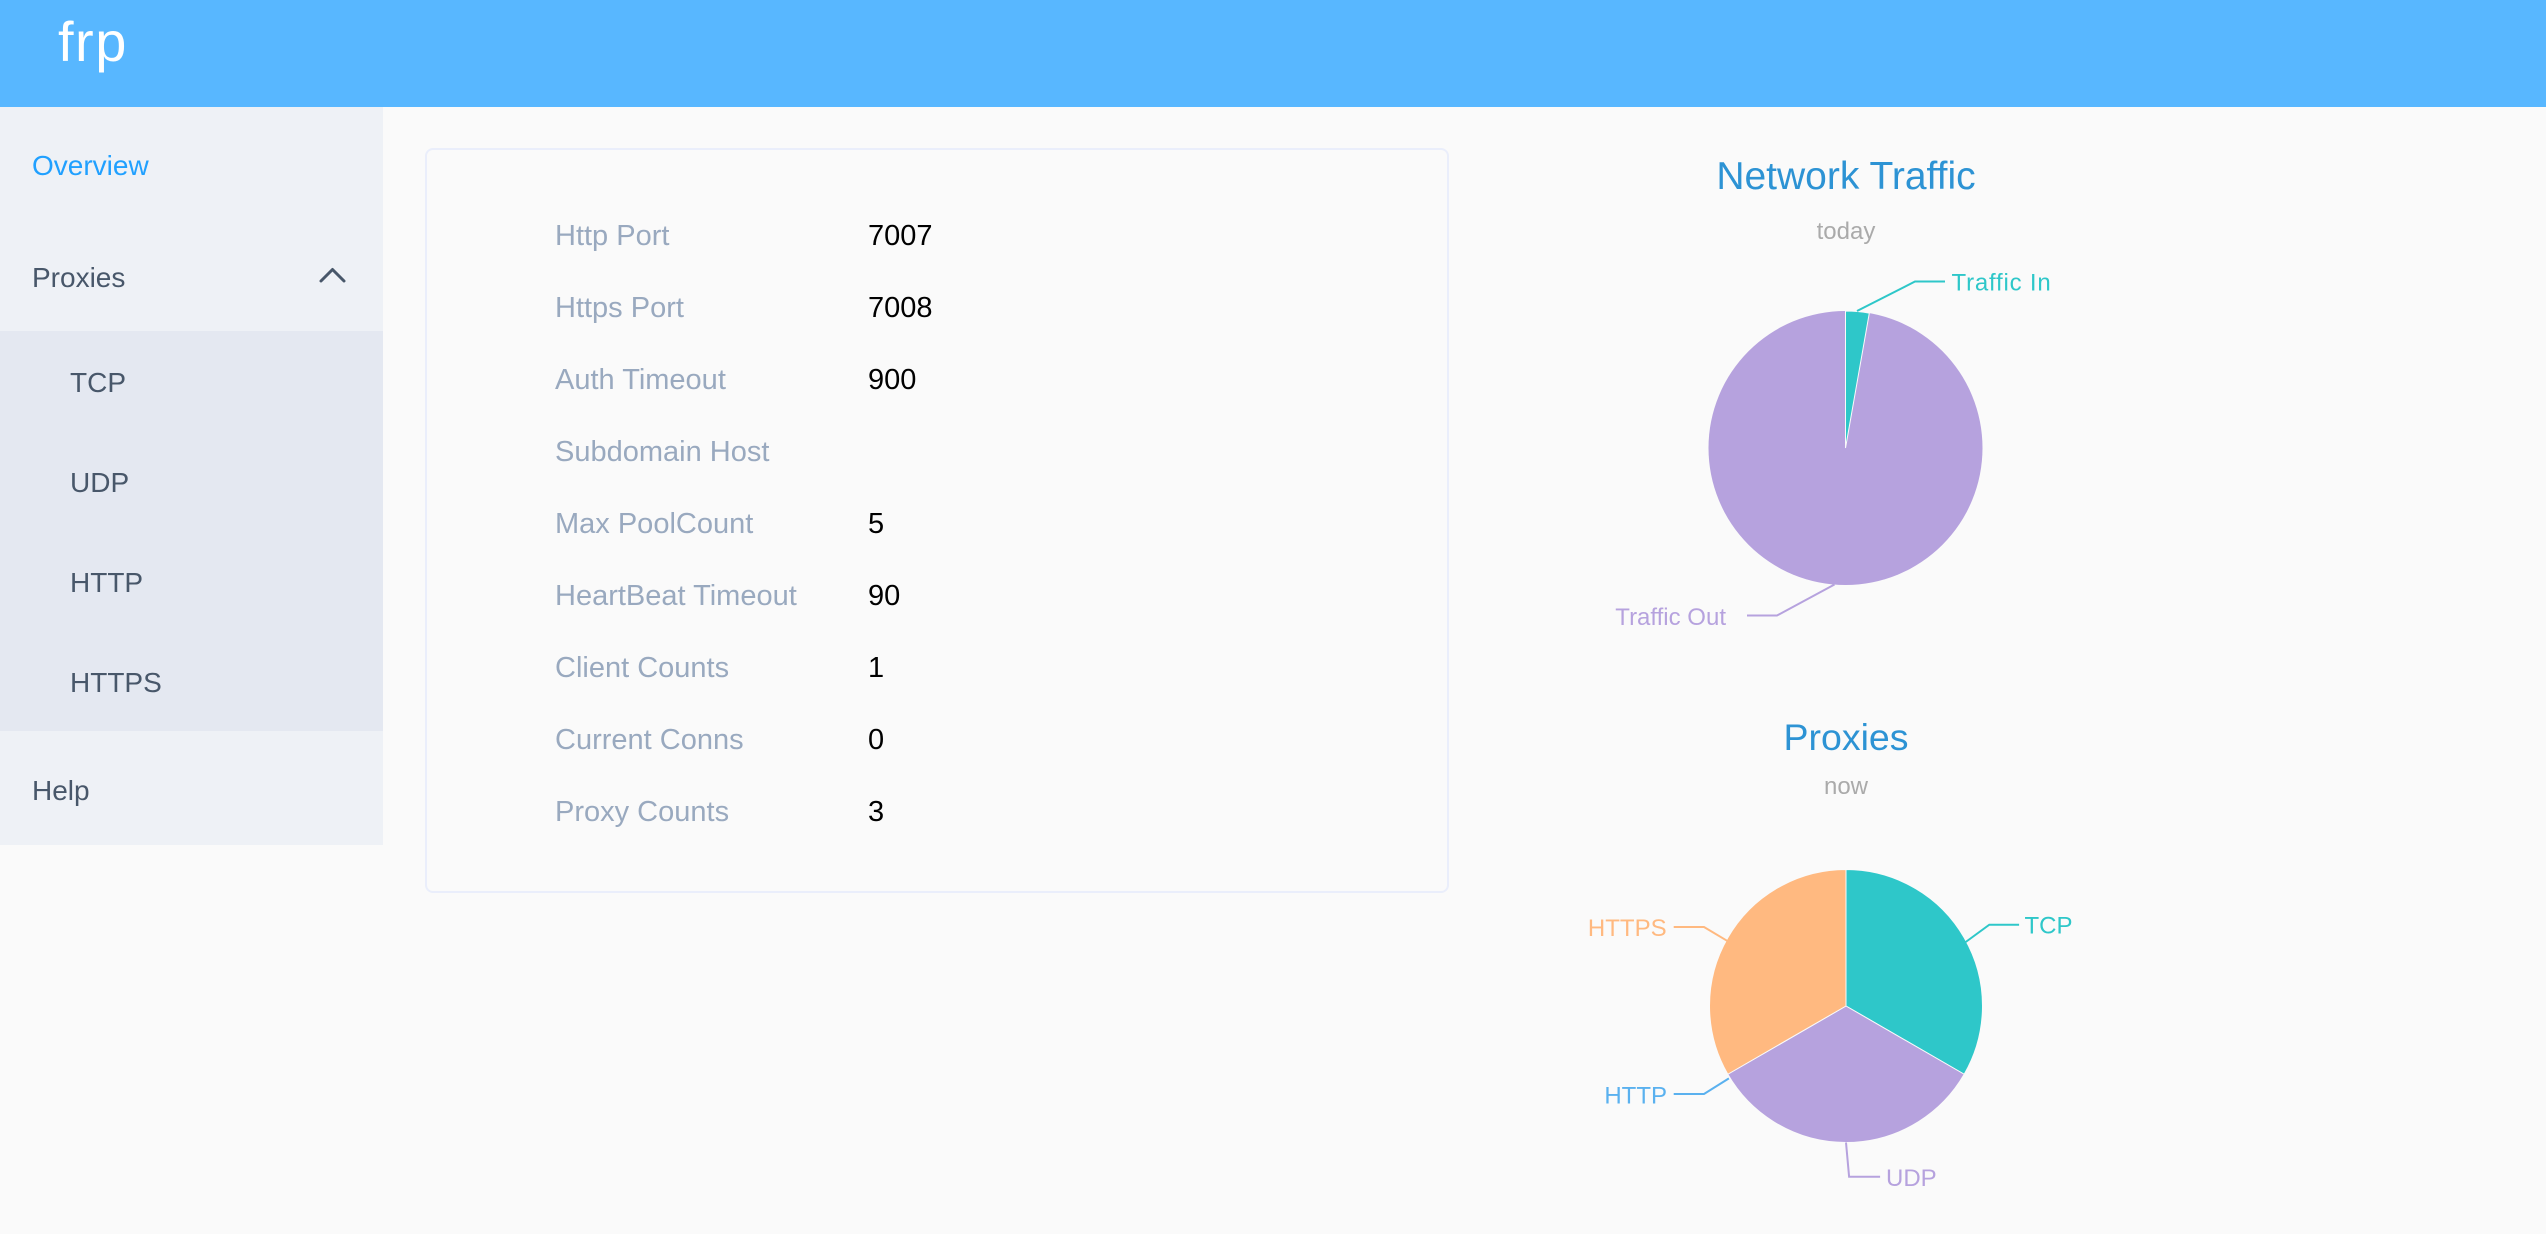  I want to click on svg-text: Help, so click(61, 790).